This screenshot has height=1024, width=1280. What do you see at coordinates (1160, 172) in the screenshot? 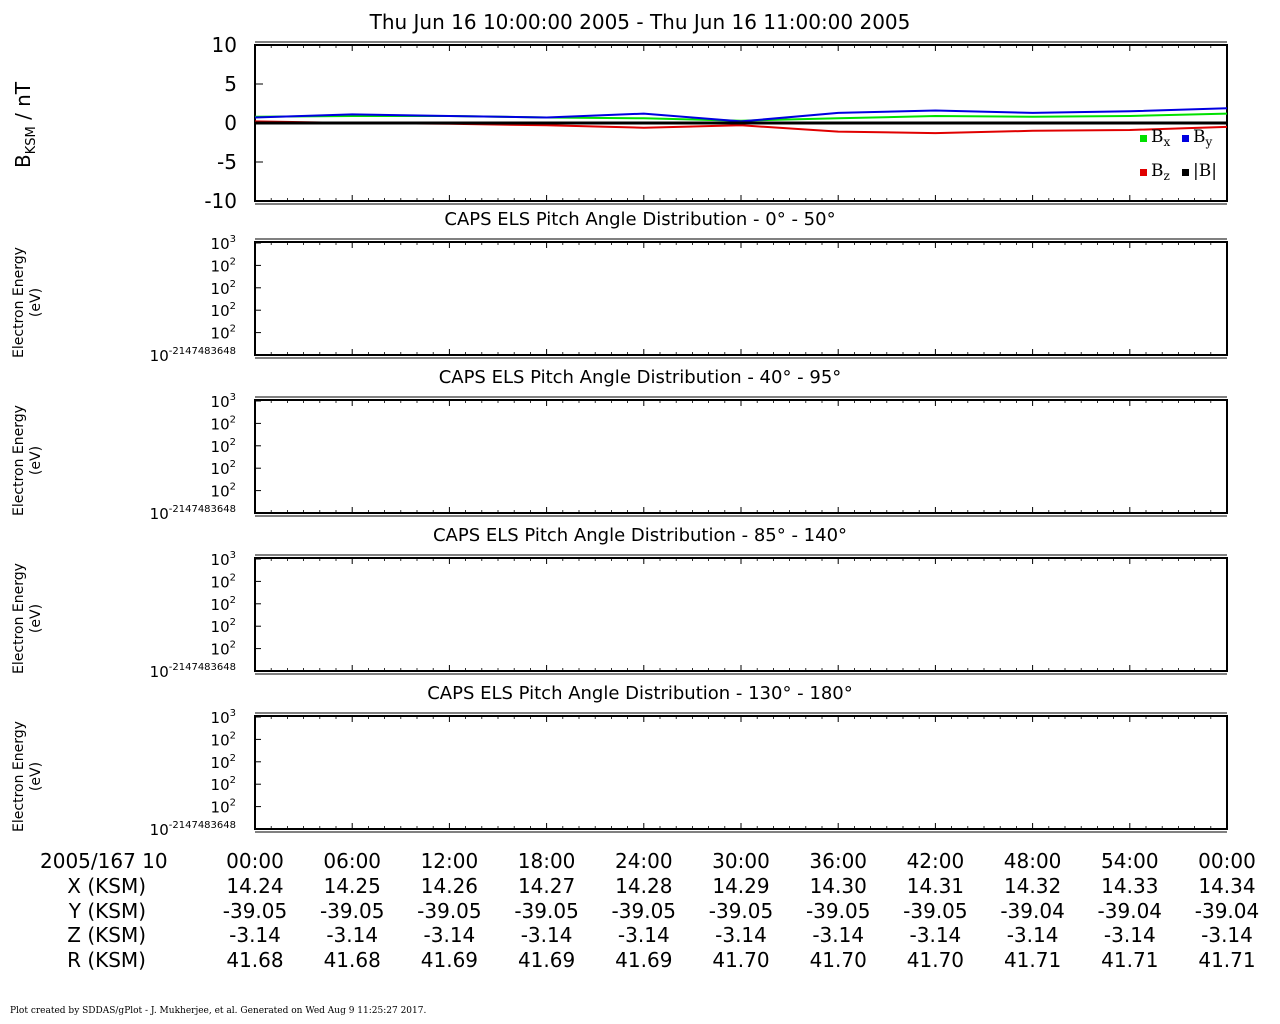
I see `legend-label: Bz` at bounding box center [1160, 172].